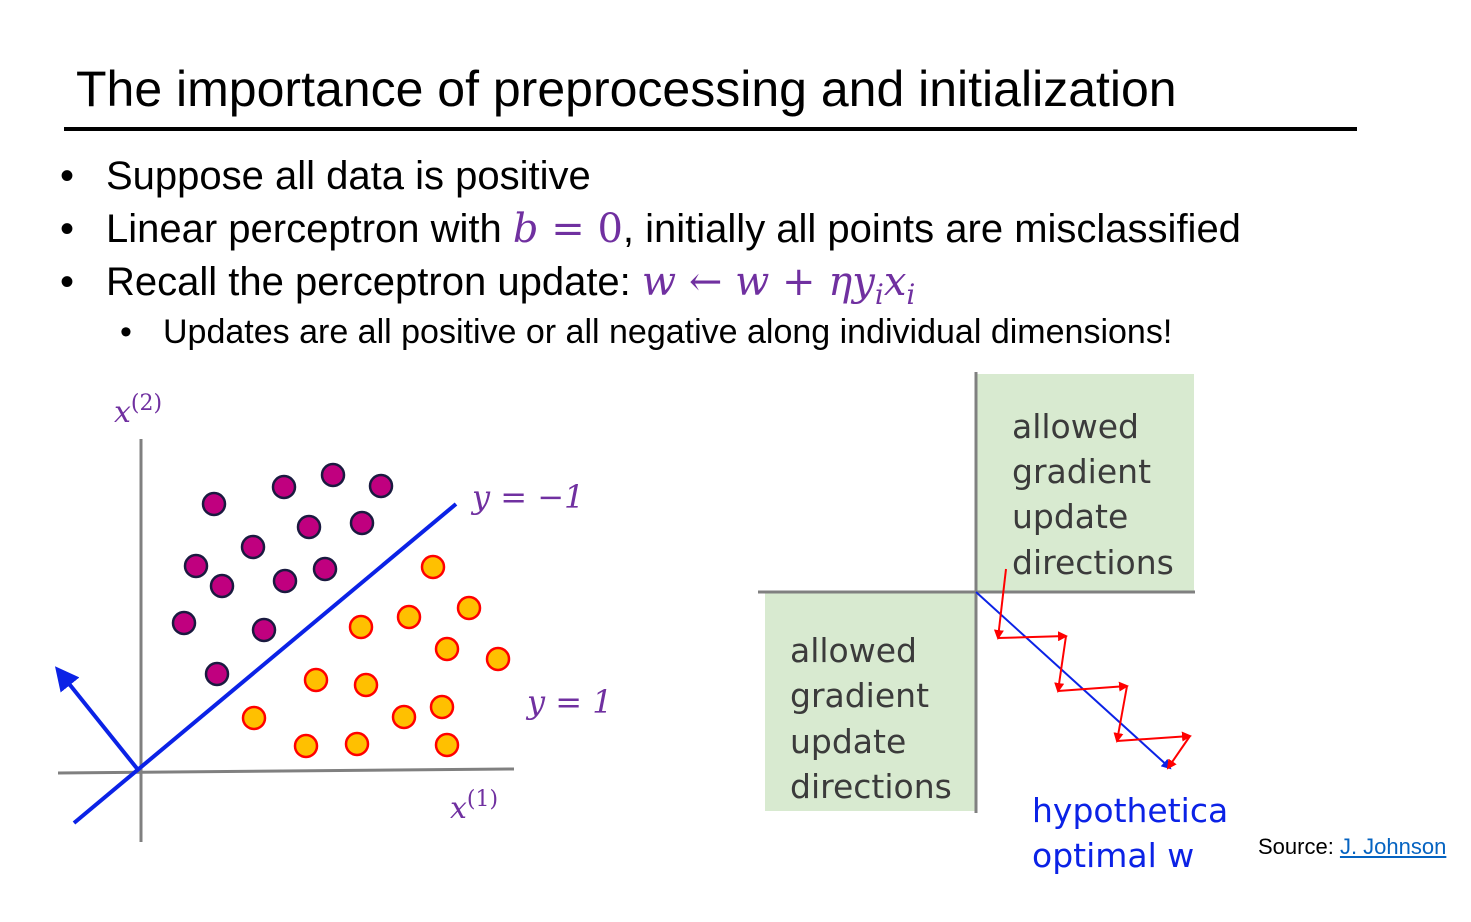 This screenshot has width=1471, height=922. What do you see at coordinates (525, 229) in the screenshot?
I see `math-b: b` at bounding box center [525, 229].